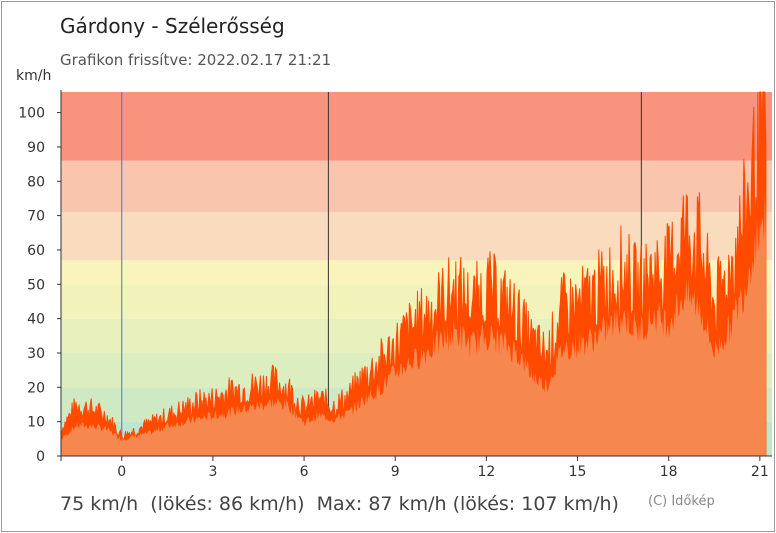  What do you see at coordinates (578, 472) in the screenshot?
I see `x-tick-label-5: 15` at bounding box center [578, 472].